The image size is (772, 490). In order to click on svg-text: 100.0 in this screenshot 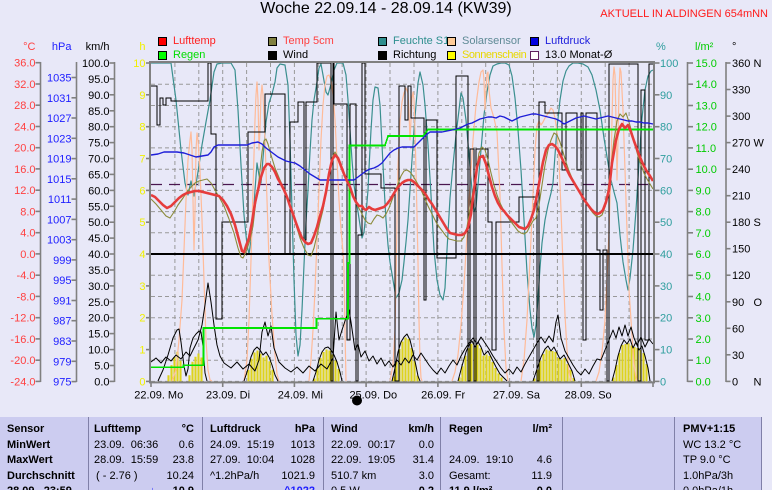, I will do `click(96, 64)`.